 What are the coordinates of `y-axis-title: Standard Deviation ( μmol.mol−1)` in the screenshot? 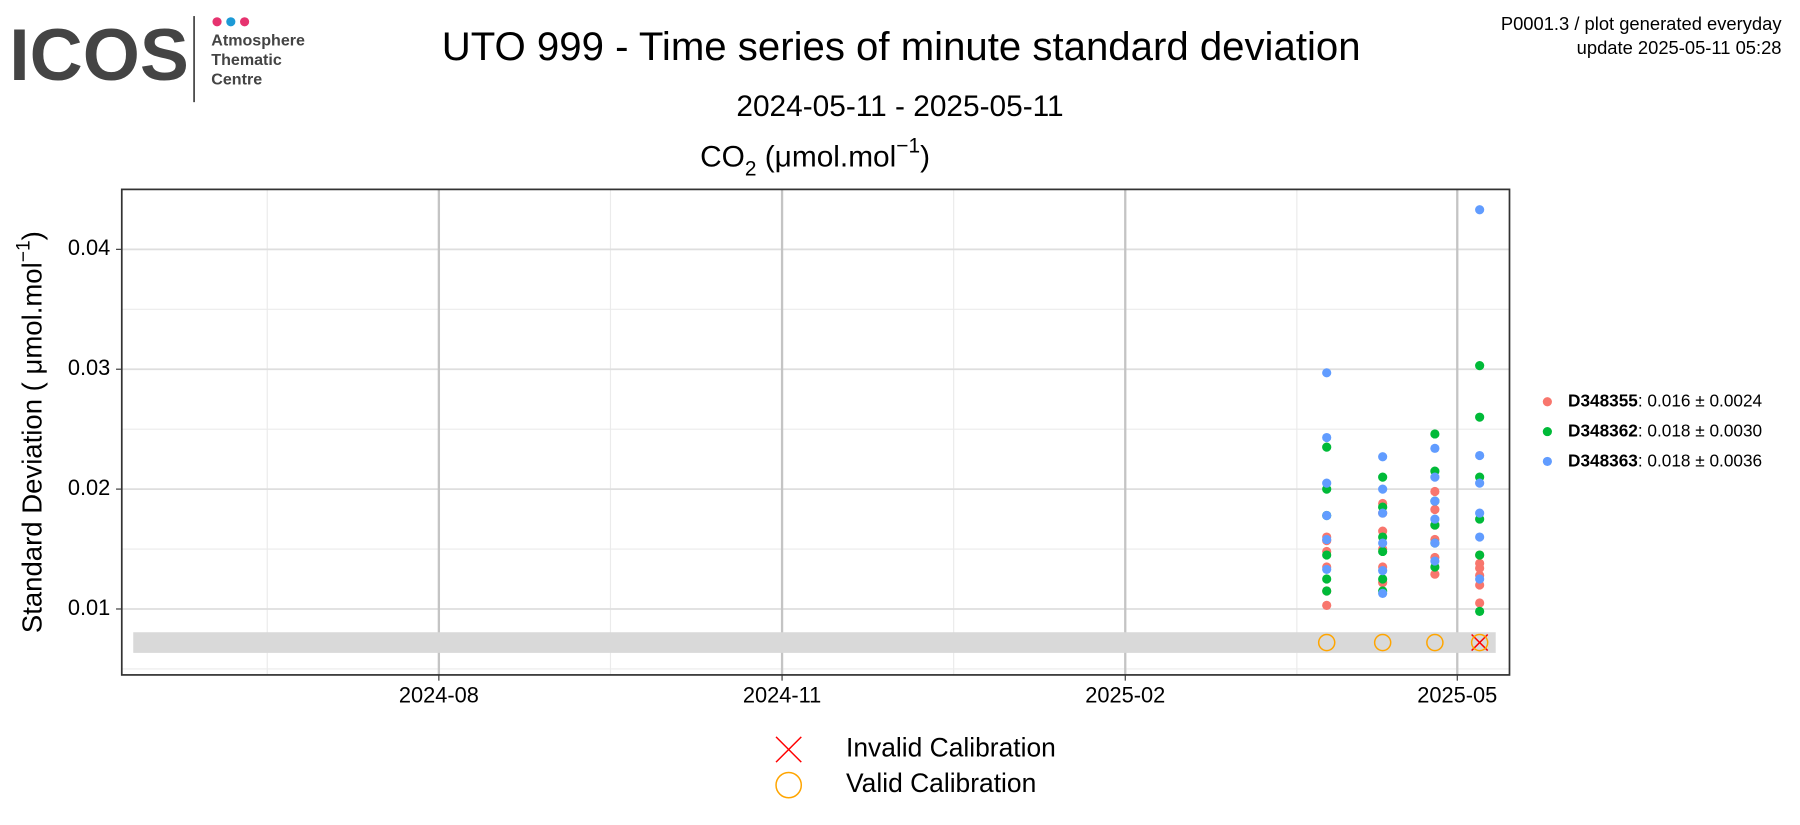 It's located at (30, 432).